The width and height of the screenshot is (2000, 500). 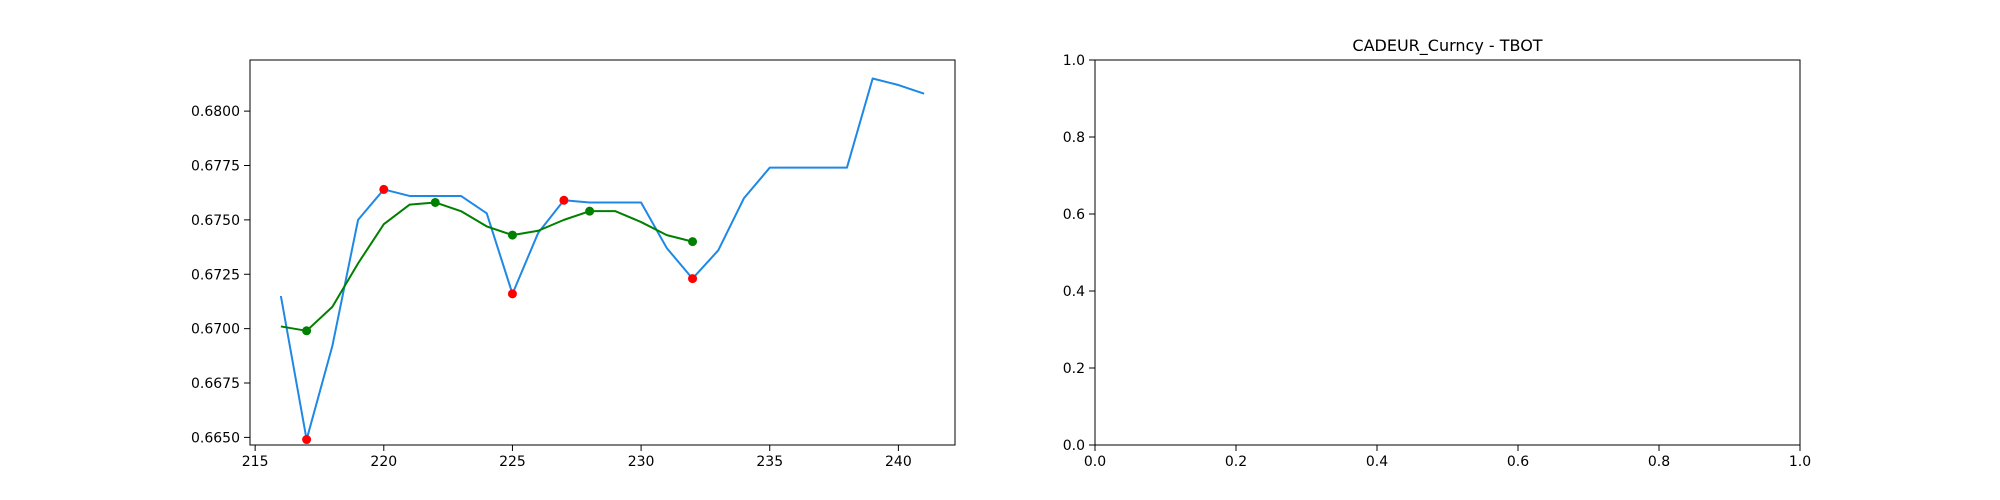 What do you see at coordinates (577, 457) in the screenshot?
I see `left-x-axis: 215 220 225 230 235 240` at bounding box center [577, 457].